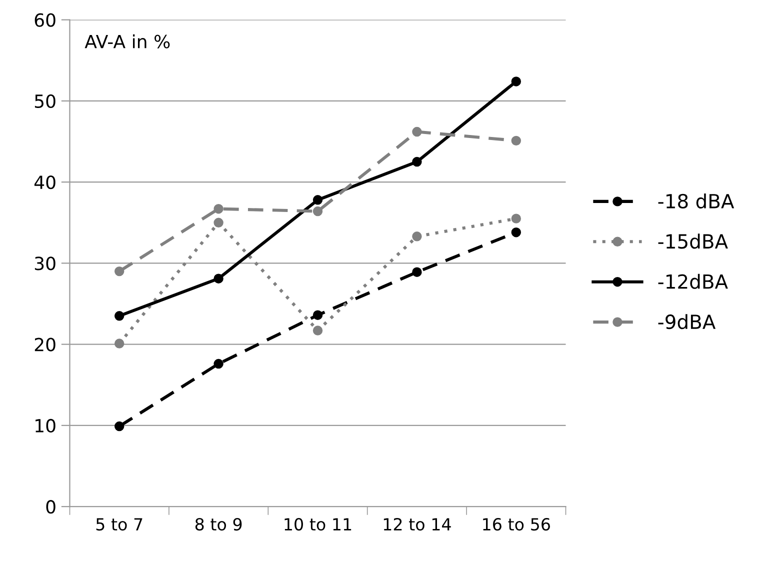  What do you see at coordinates (516, 524) in the screenshot?
I see `x-tick-label: 16 to 56` at bounding box center [516, 524].